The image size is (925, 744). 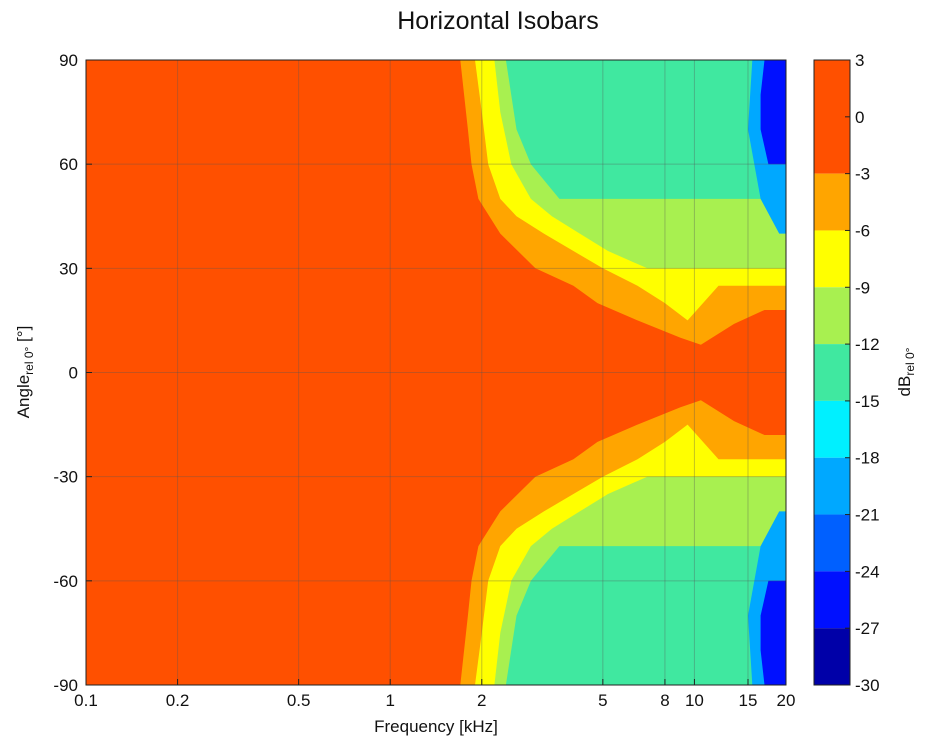 I want to click on y-tick-label: 90, so click(x=68, y=60).